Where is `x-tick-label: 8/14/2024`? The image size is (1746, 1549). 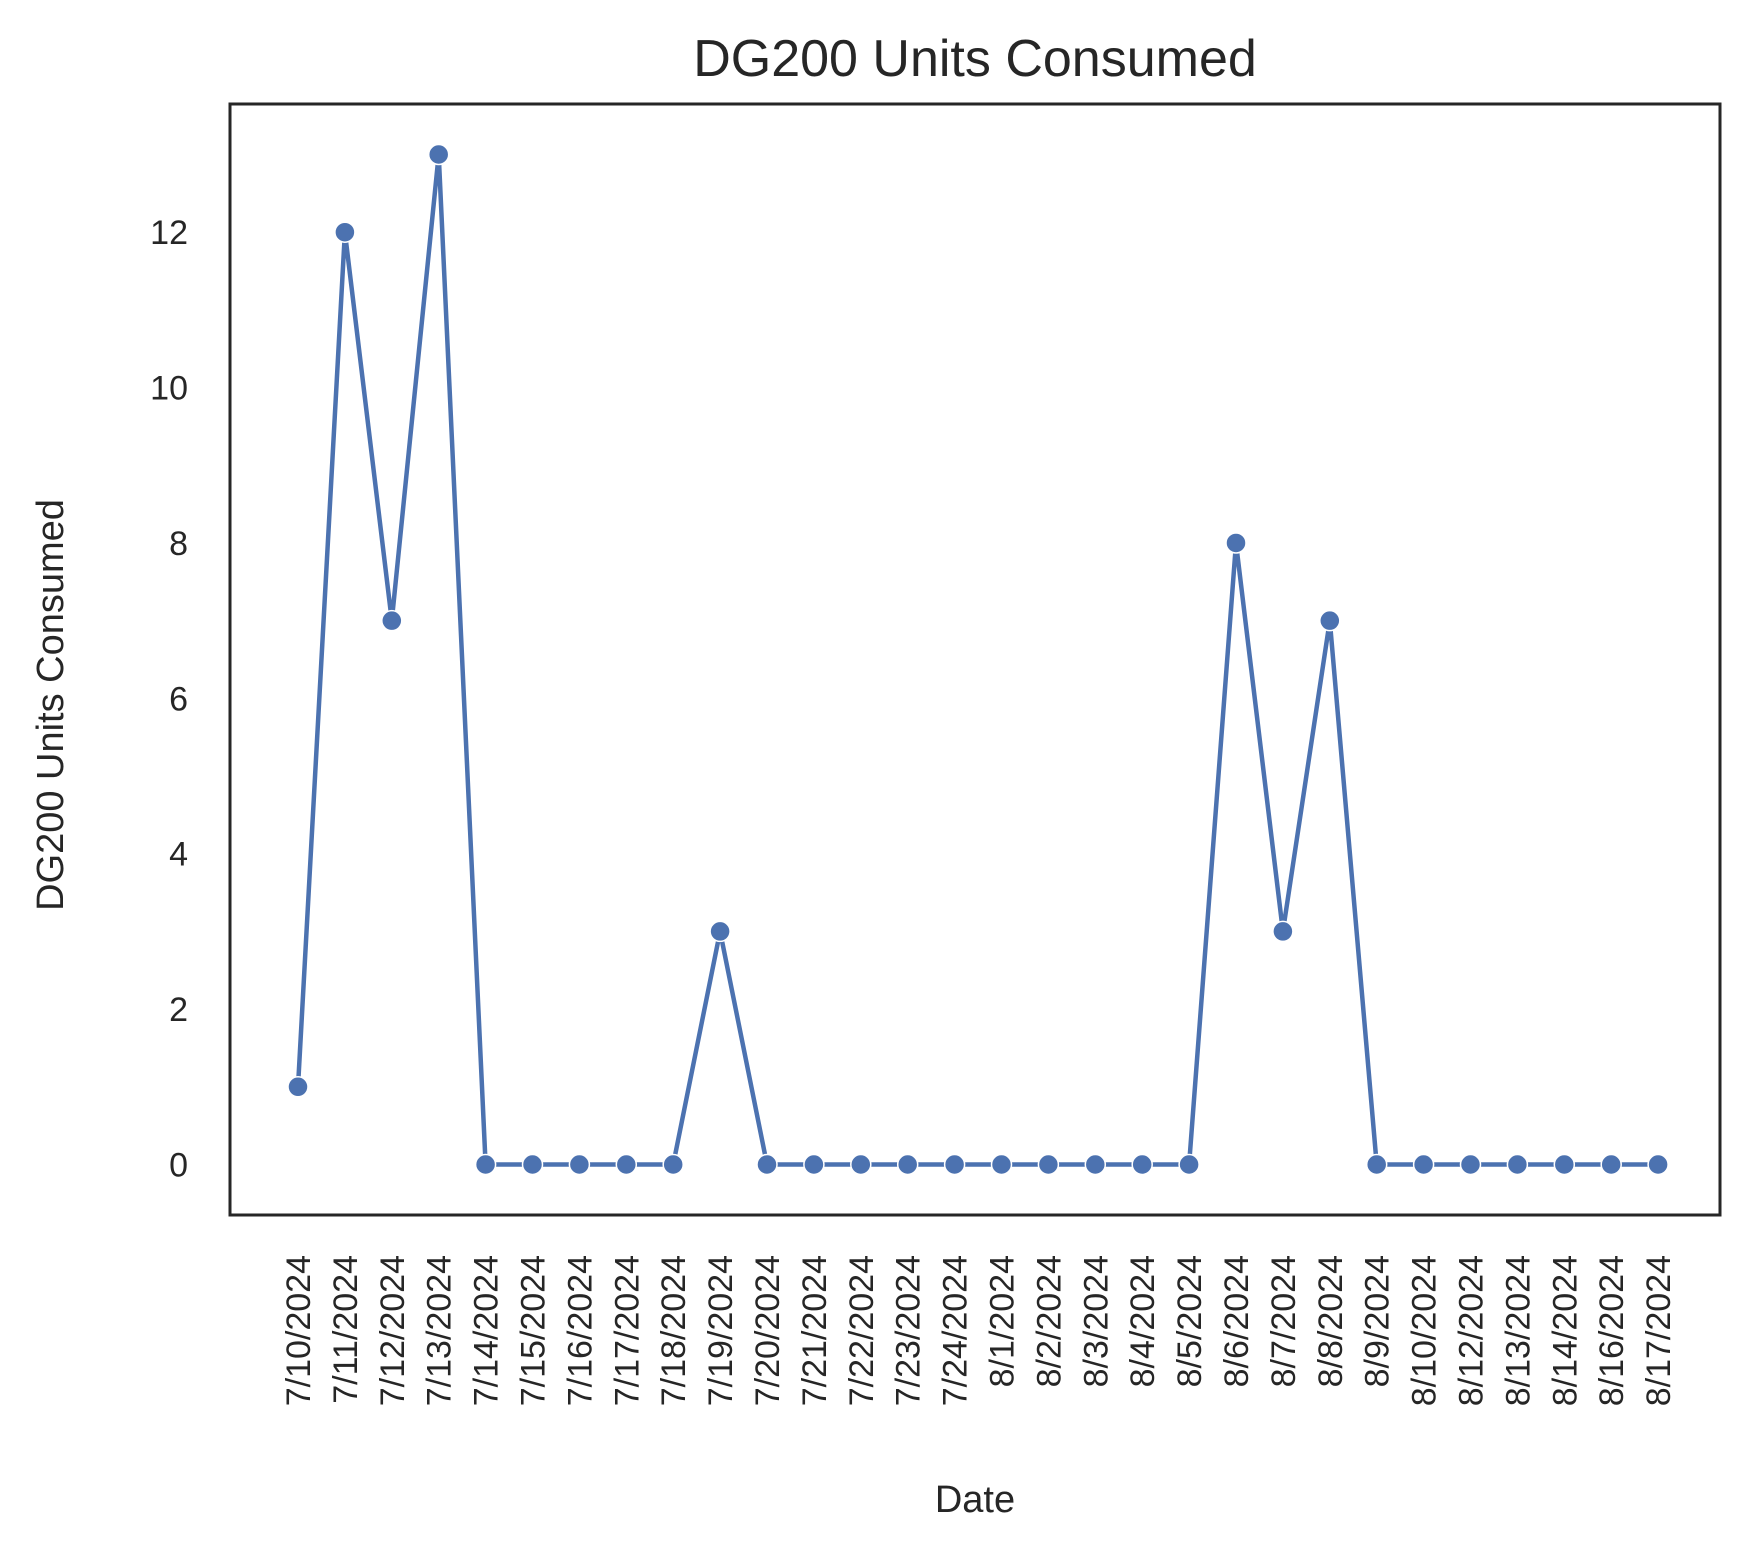 x-tick-label: 8/14/2024 is located at coordinates (1565, 1330).